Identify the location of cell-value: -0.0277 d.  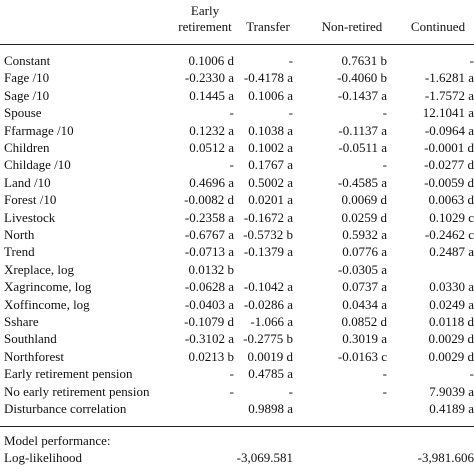
(449, 165).